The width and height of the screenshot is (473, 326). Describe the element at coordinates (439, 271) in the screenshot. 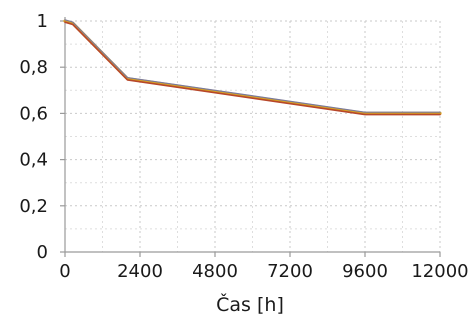

I see `x-tick-label: 12000` at that location.